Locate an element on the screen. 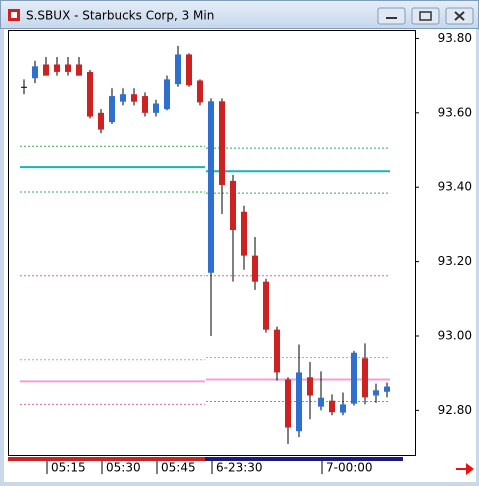 This screenshot has width=479, height=486. y-tick-label: 93.40 is located at coordinates (455, 187).